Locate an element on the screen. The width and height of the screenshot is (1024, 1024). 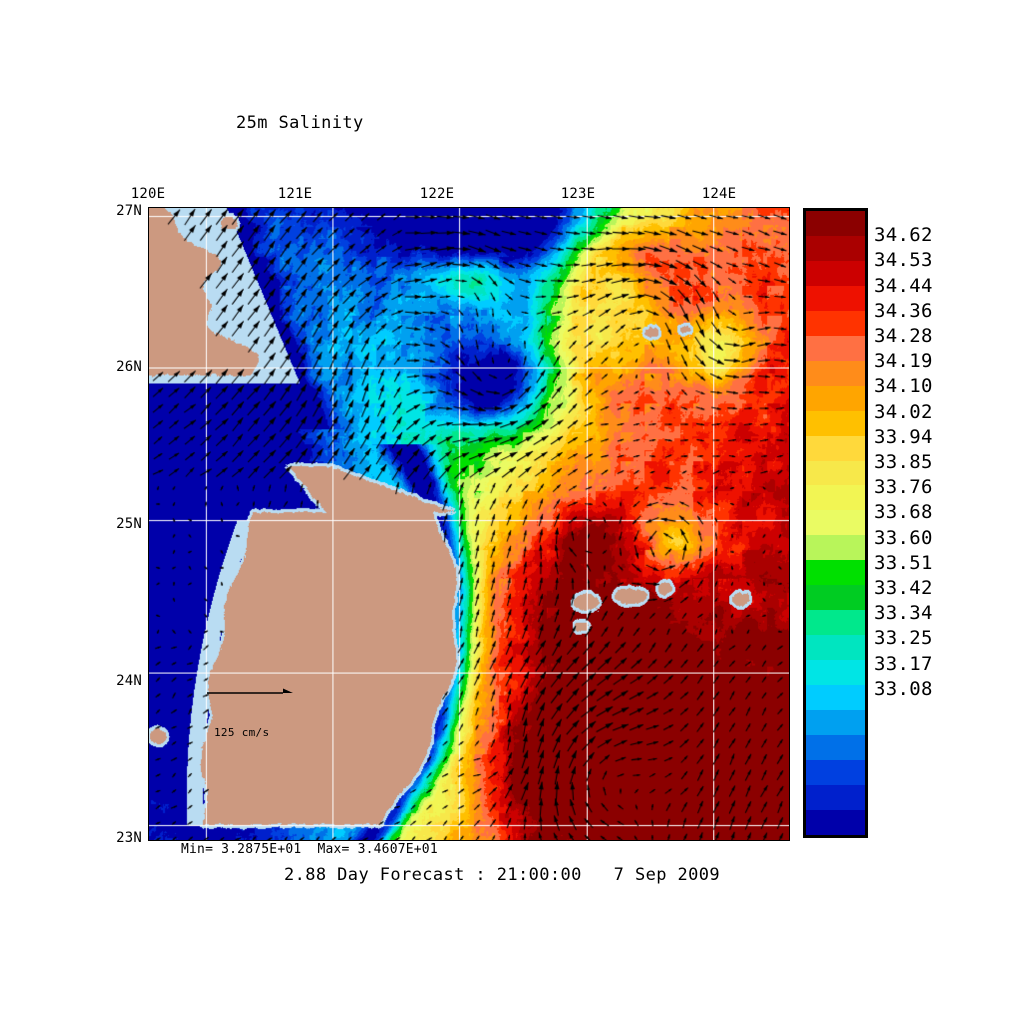
colorbar-tick-33-17: 33.17 is located at coordinates (903, 663).